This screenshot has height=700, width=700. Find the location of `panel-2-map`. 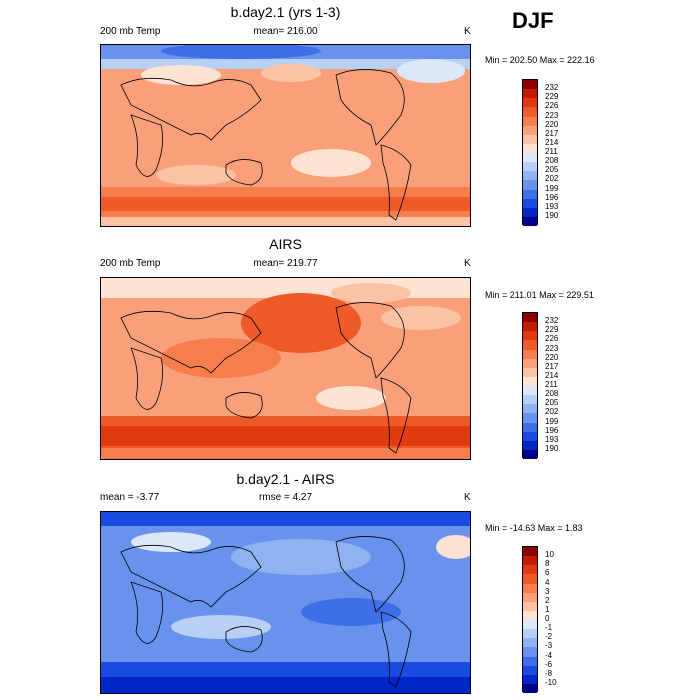

panel-2-map is located at coordinates (285, 368).